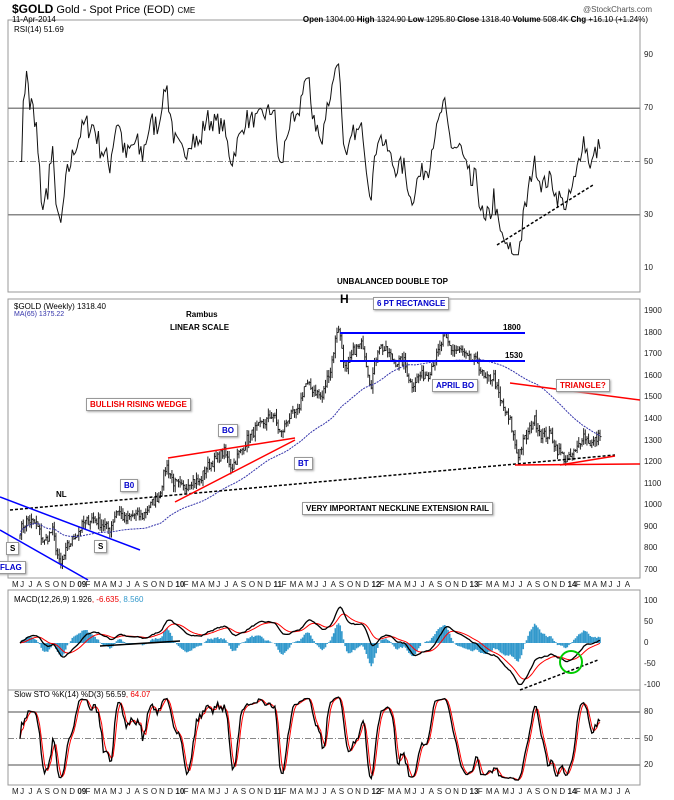 Image resolution: width=674 pixels, height=800 pixels. What do you see at coordinates (474, 584) in the screenshot?
I see `x-tick: 13` at bounding box center [474, 584].